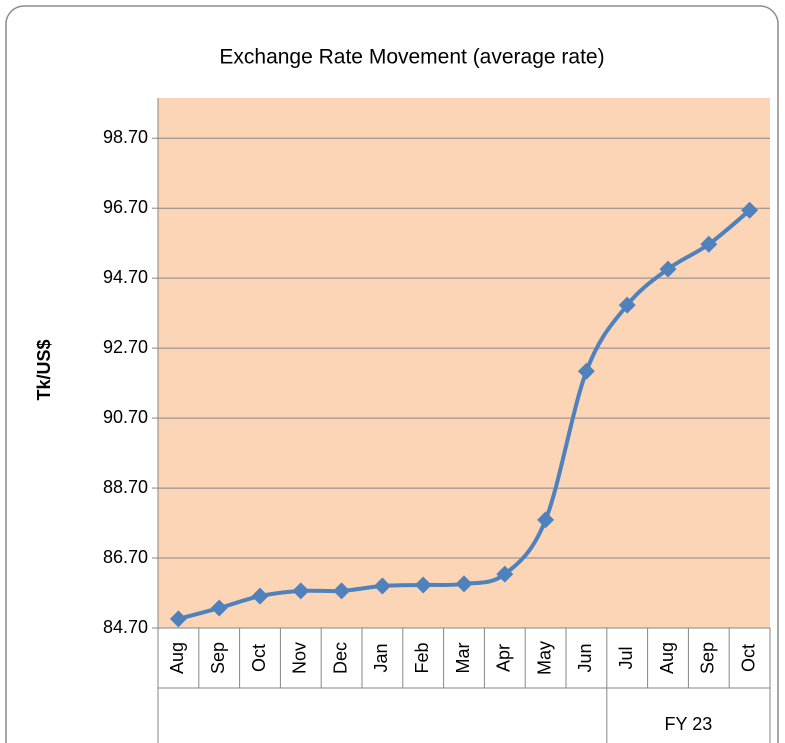 This screenshot has width=785, height=743. I want to click on x-tick-label: Mar, so click(463, 657).